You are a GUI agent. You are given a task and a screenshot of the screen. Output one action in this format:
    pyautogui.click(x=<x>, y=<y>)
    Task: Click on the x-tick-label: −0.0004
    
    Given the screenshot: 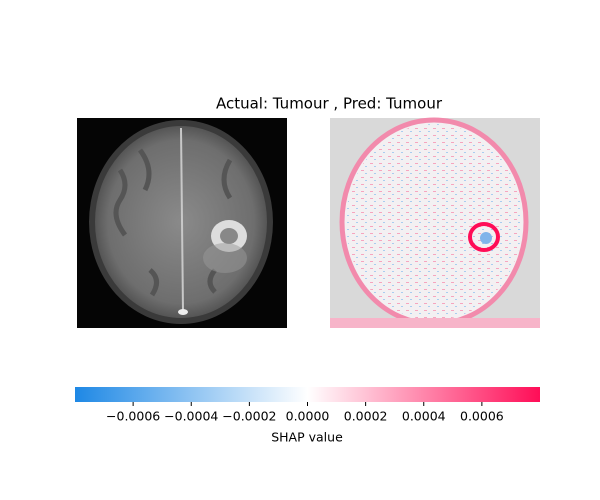 What is the action you would take?
    pyautogui.click(x=191, y=416)
    